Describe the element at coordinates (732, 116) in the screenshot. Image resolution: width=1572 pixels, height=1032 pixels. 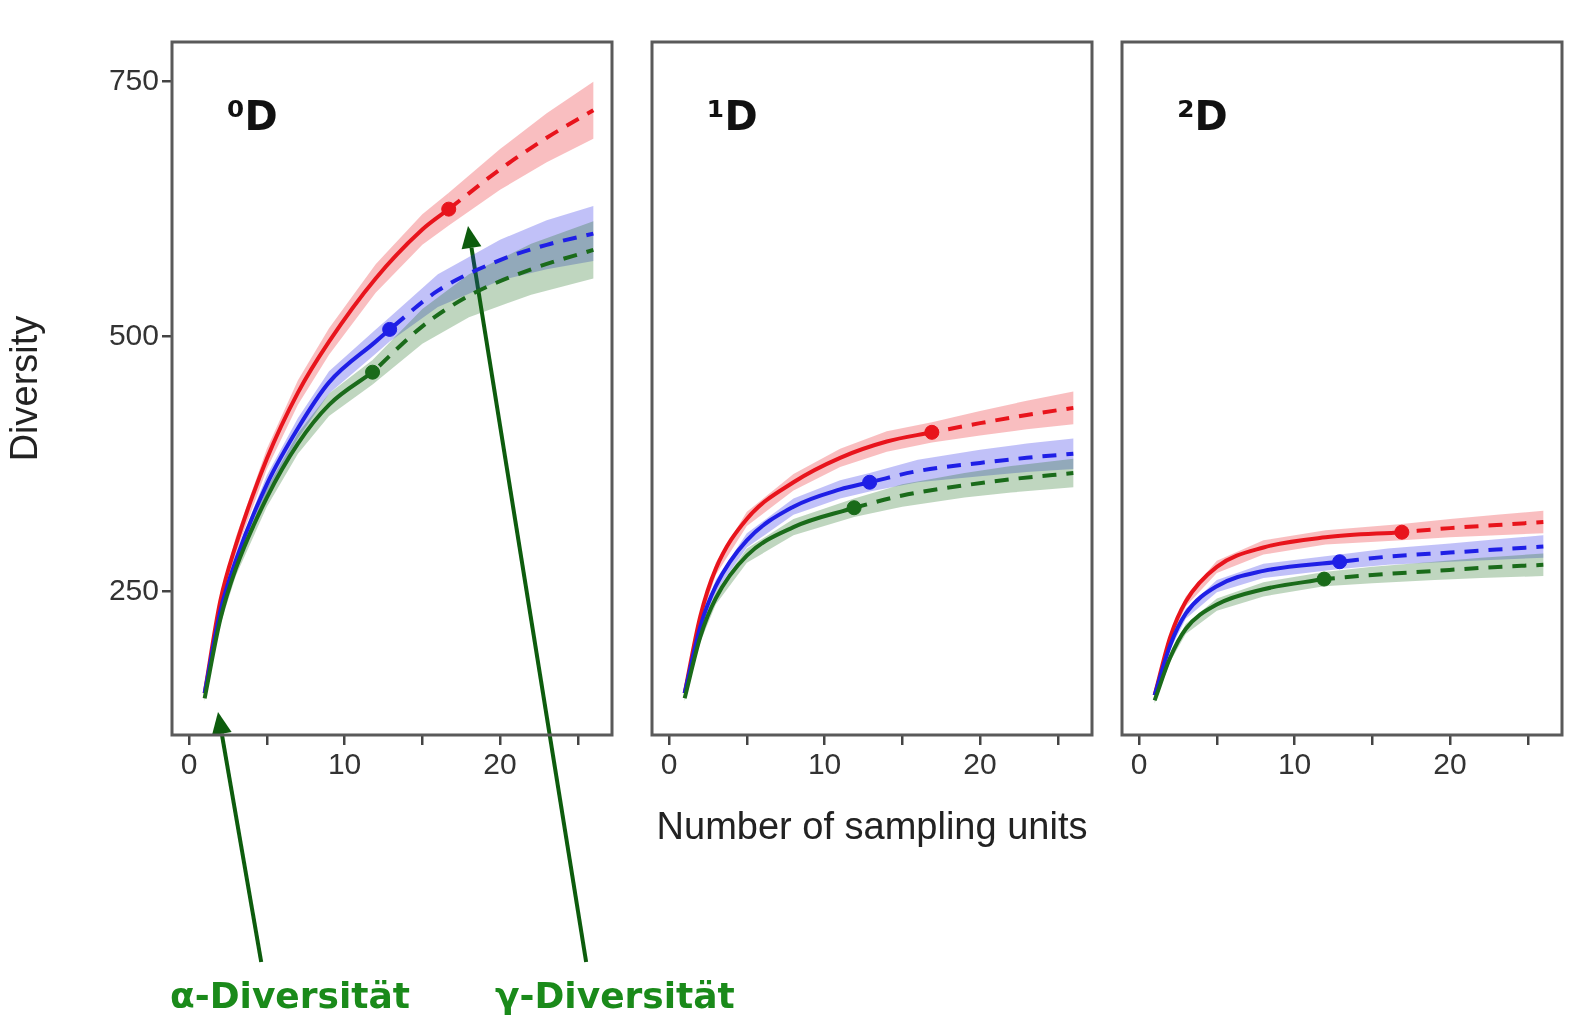
I see `text: ¹D` at that location.